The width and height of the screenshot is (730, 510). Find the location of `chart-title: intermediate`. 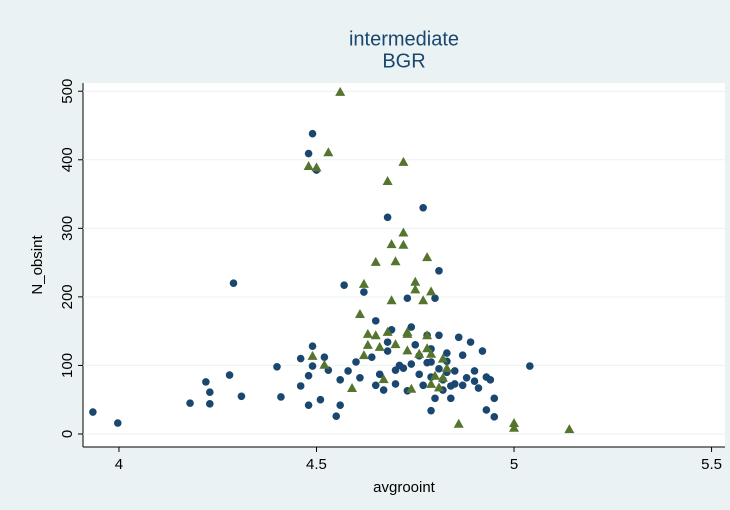

chart-title: intermediate is located at coordinates (404, 39).